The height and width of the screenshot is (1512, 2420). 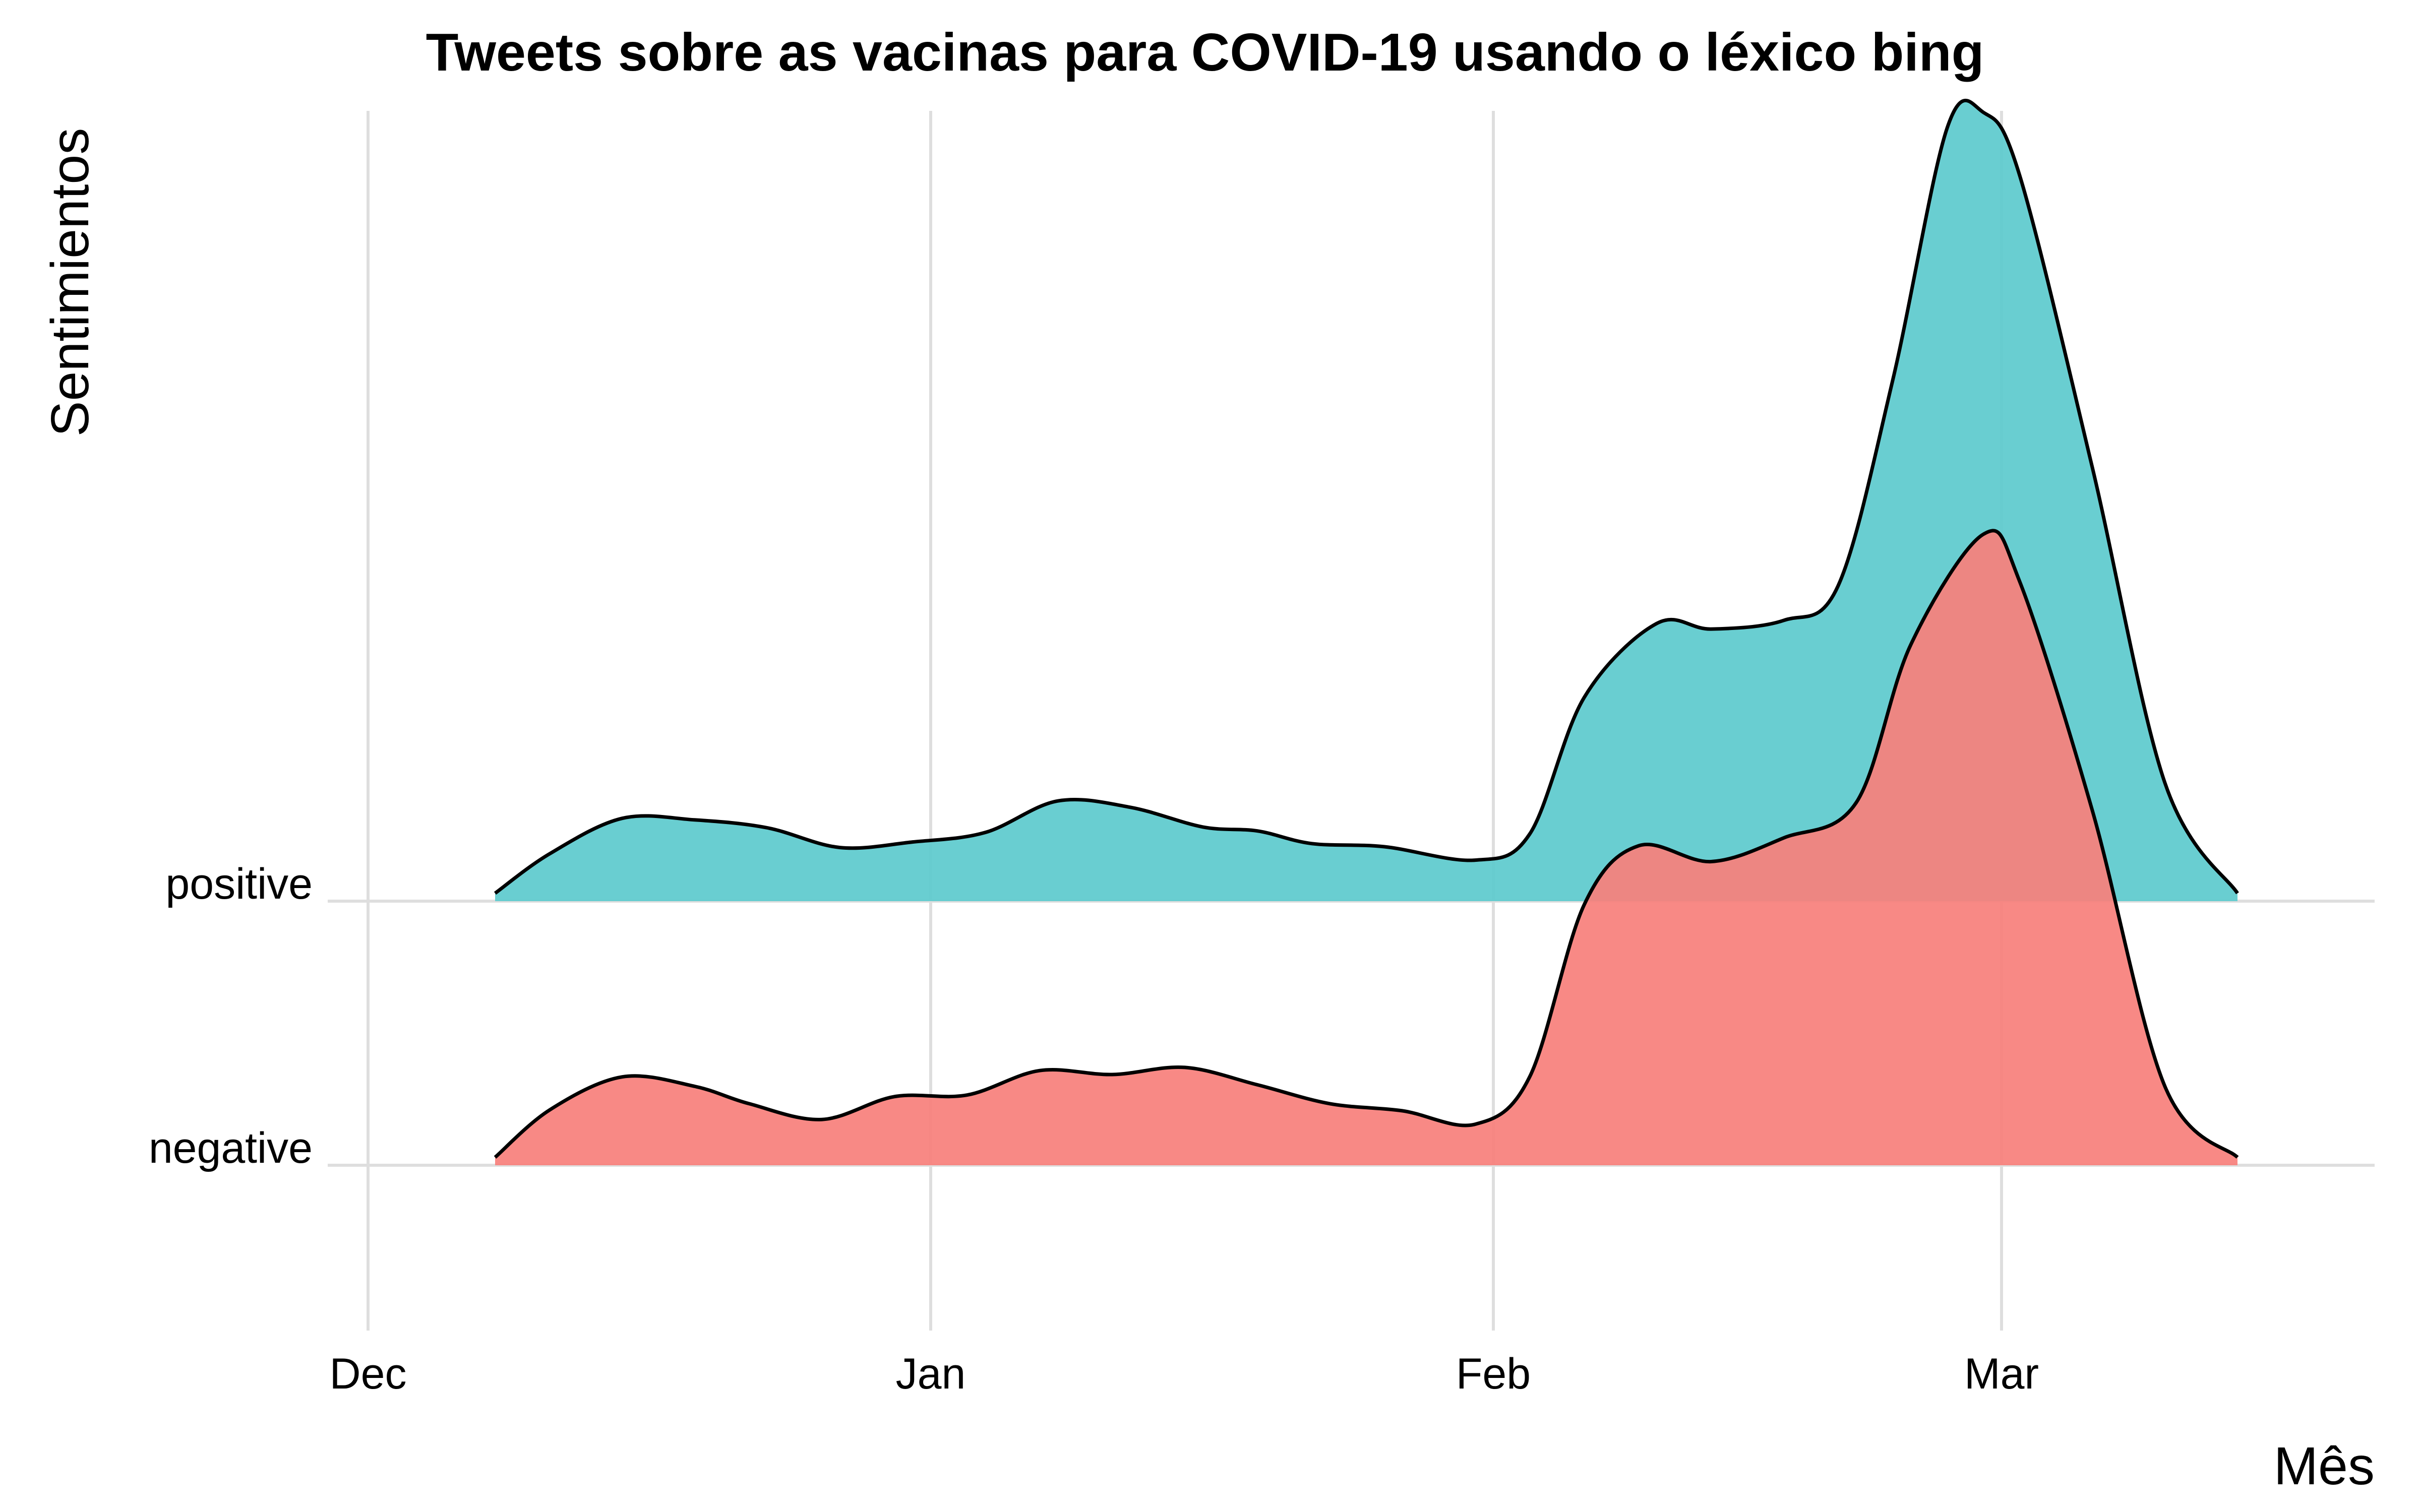 I want to click on y-tick-label-positive: positive, so click(x=239, y=884).